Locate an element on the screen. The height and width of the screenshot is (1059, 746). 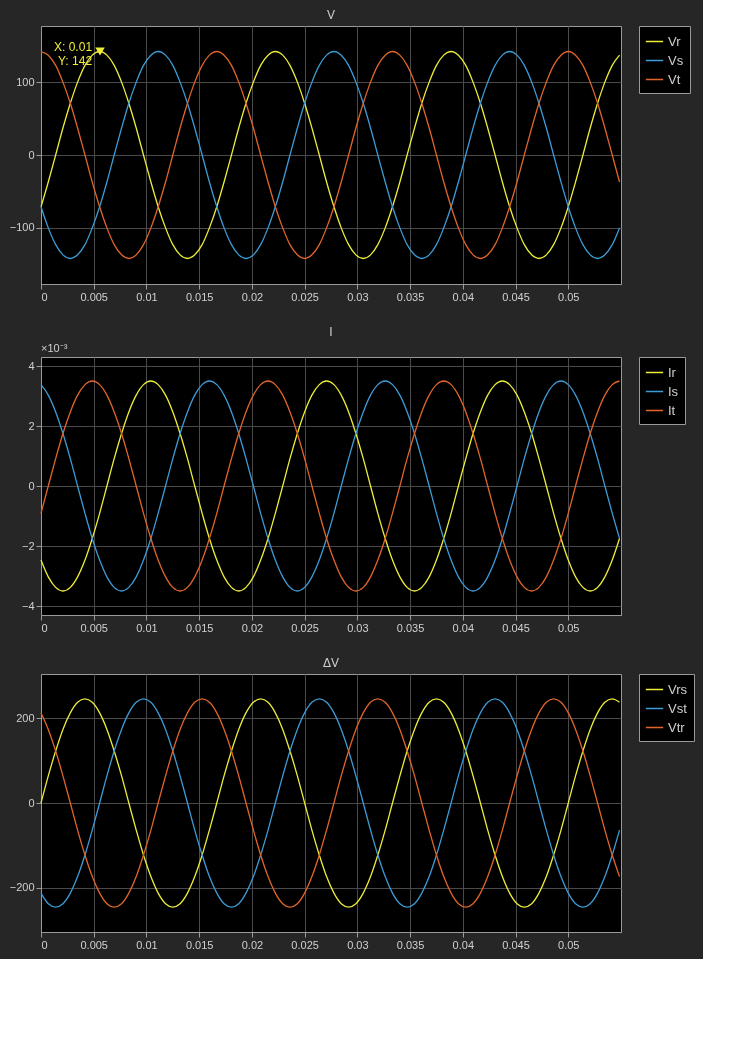
y-tick-label: −4 is located at coordinates (28, 605).